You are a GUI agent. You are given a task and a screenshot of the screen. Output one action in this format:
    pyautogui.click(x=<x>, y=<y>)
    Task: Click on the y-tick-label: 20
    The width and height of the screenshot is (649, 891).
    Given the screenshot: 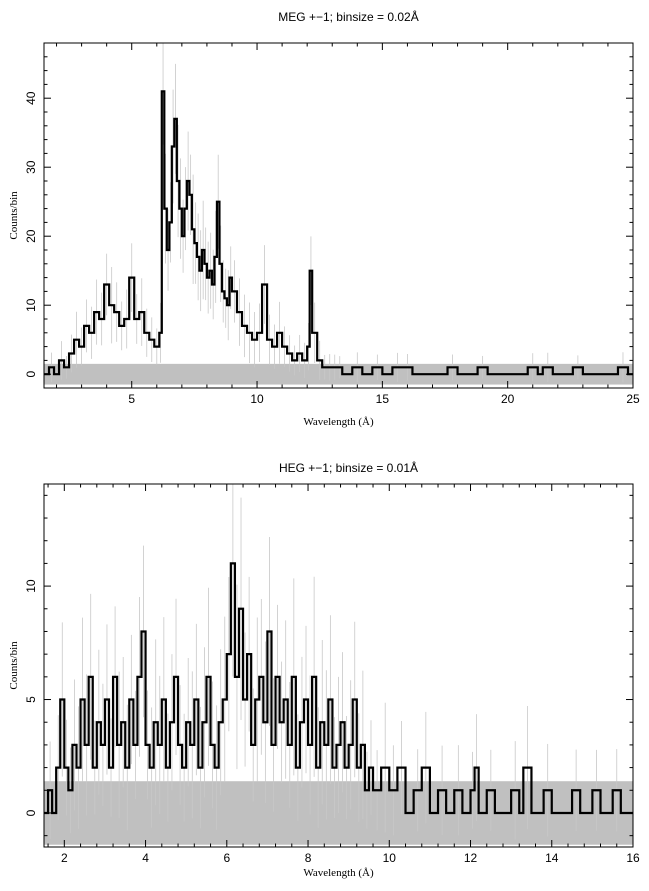 What is the action you would take?
    pyautogui.click(x=31, y=236)
    